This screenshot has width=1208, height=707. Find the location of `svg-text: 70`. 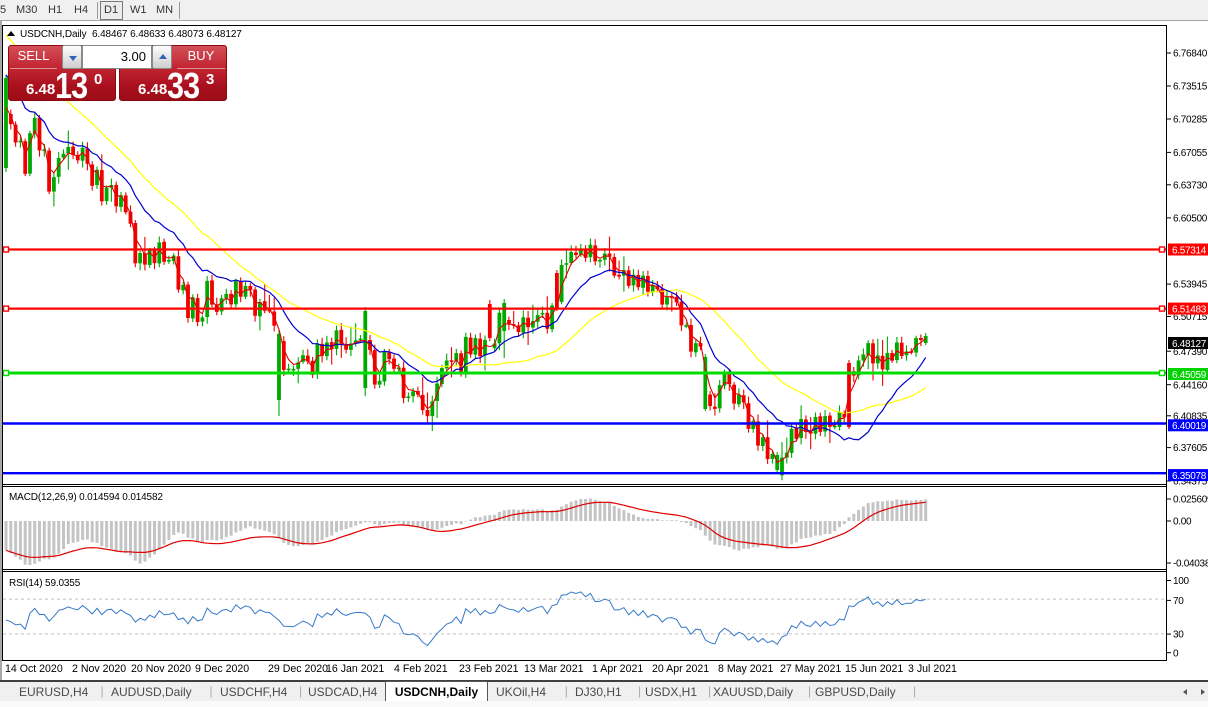

svg-text: 70 is located at coordinates (1178, 601).